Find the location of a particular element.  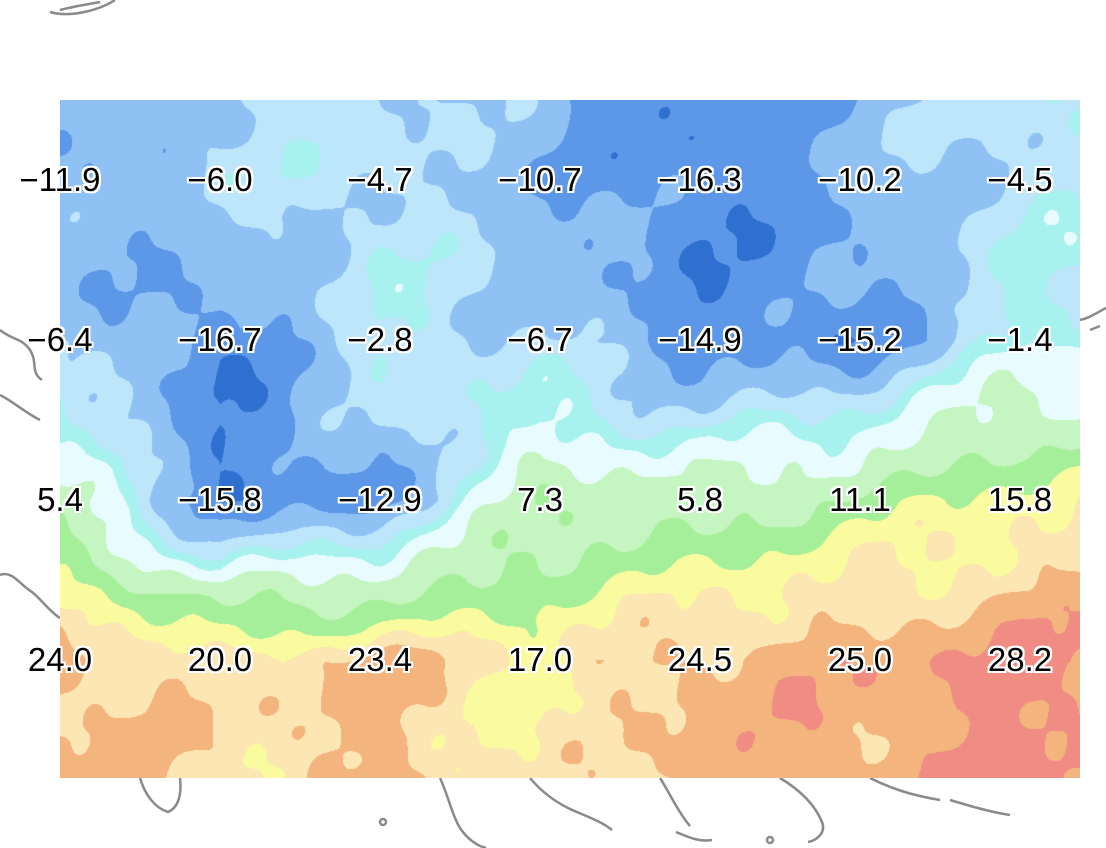

temperature-label: −6.0 is located at coordinates (220, 179).